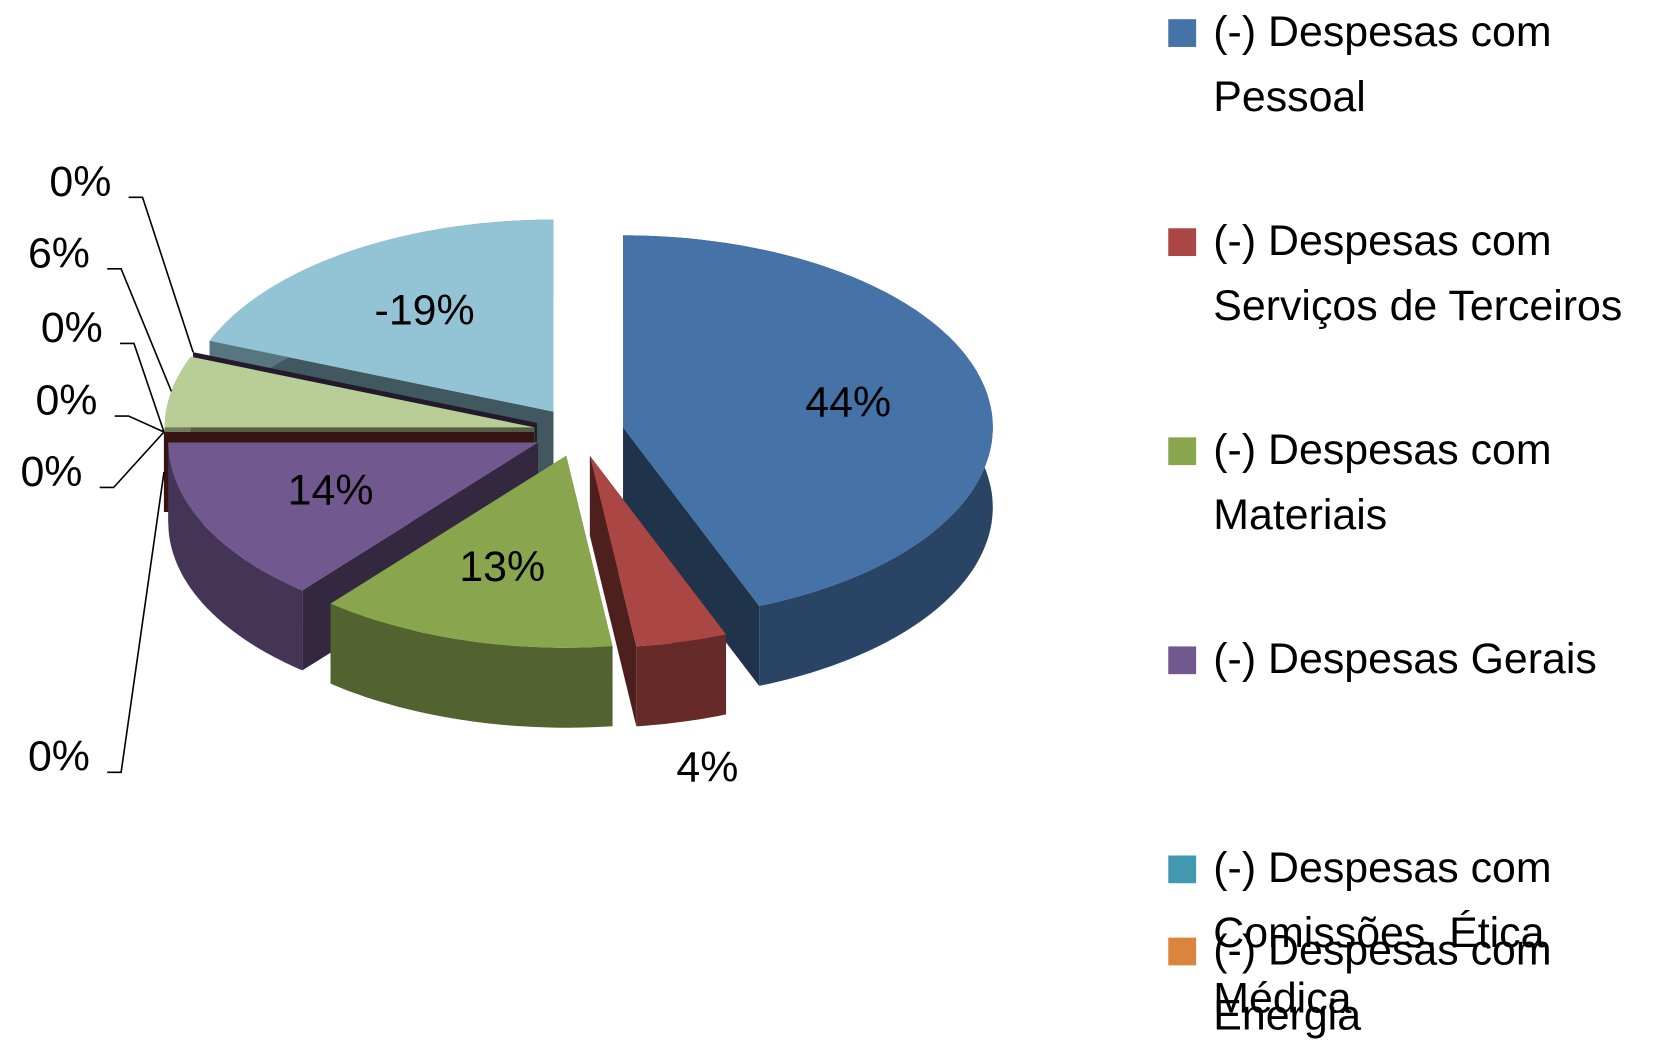  I want to click on legend-label: (-) Despesas Gerais, so click(1405, 659).